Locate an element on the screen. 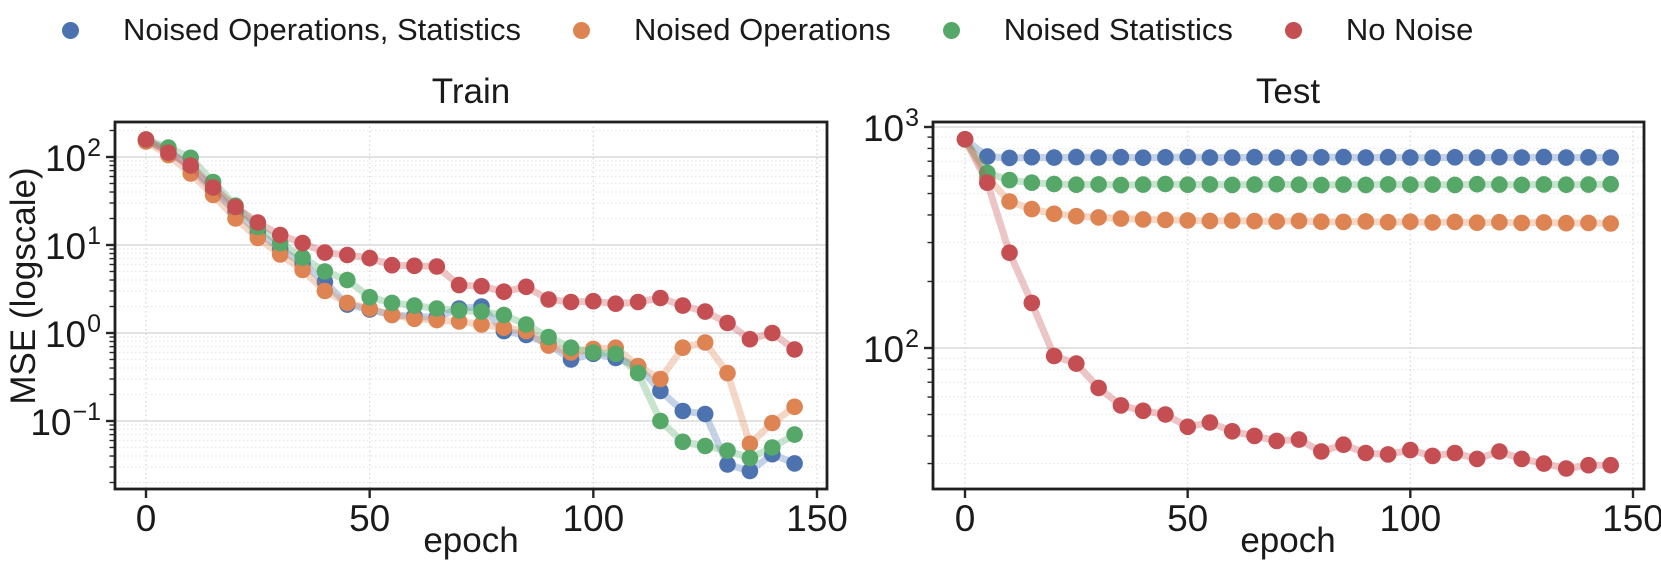 The height and width of the screenshot is (573, 1661). series-line is located at coordinates (1288, 162).